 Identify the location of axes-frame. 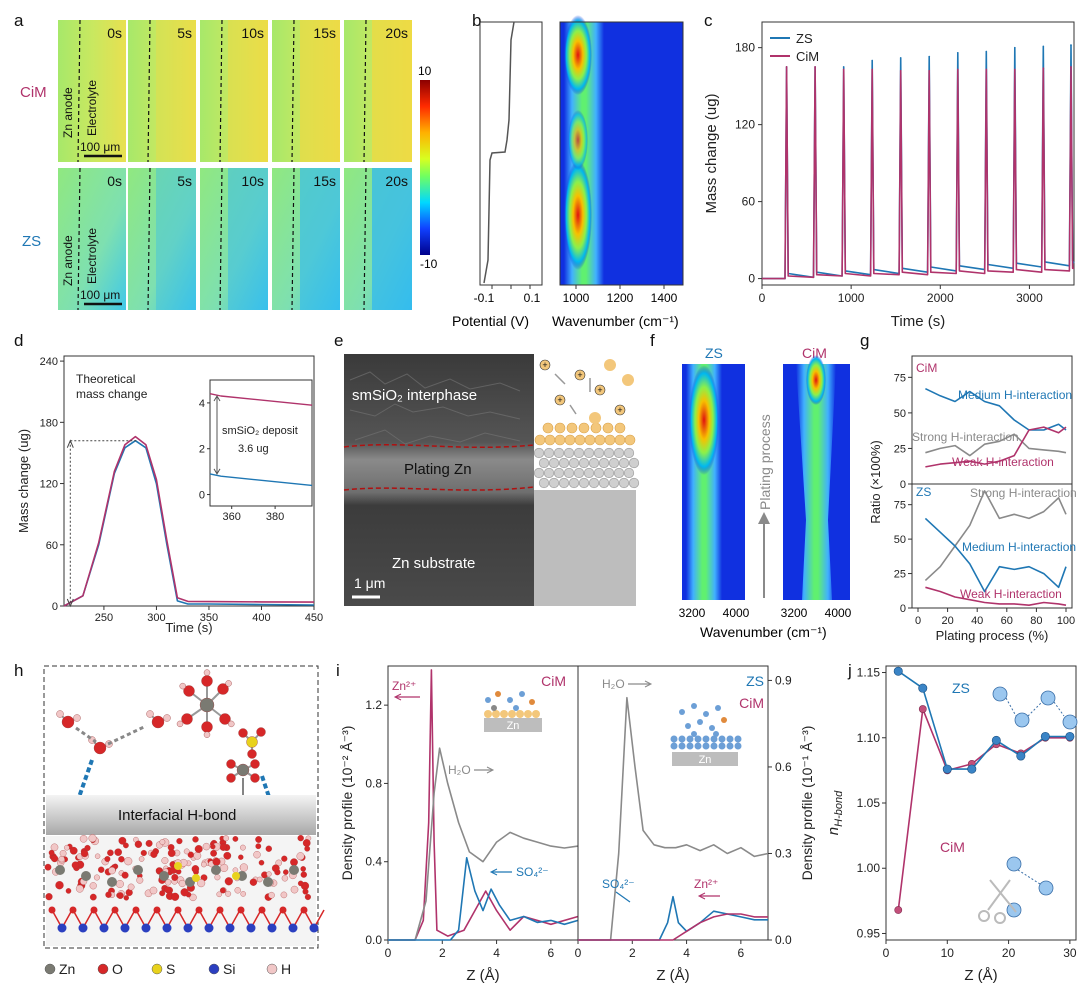
(981, 803).